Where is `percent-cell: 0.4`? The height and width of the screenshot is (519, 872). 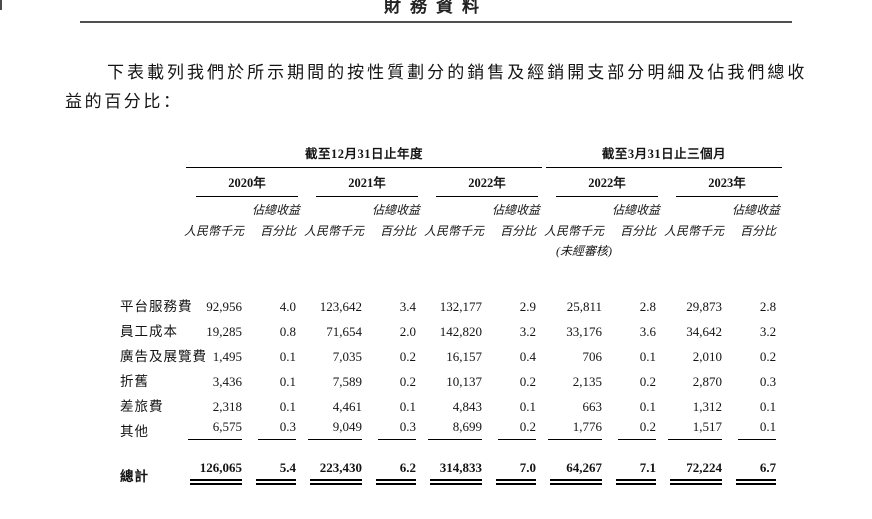 percent-cell: 0.4 is located at coordinates (528, 356).